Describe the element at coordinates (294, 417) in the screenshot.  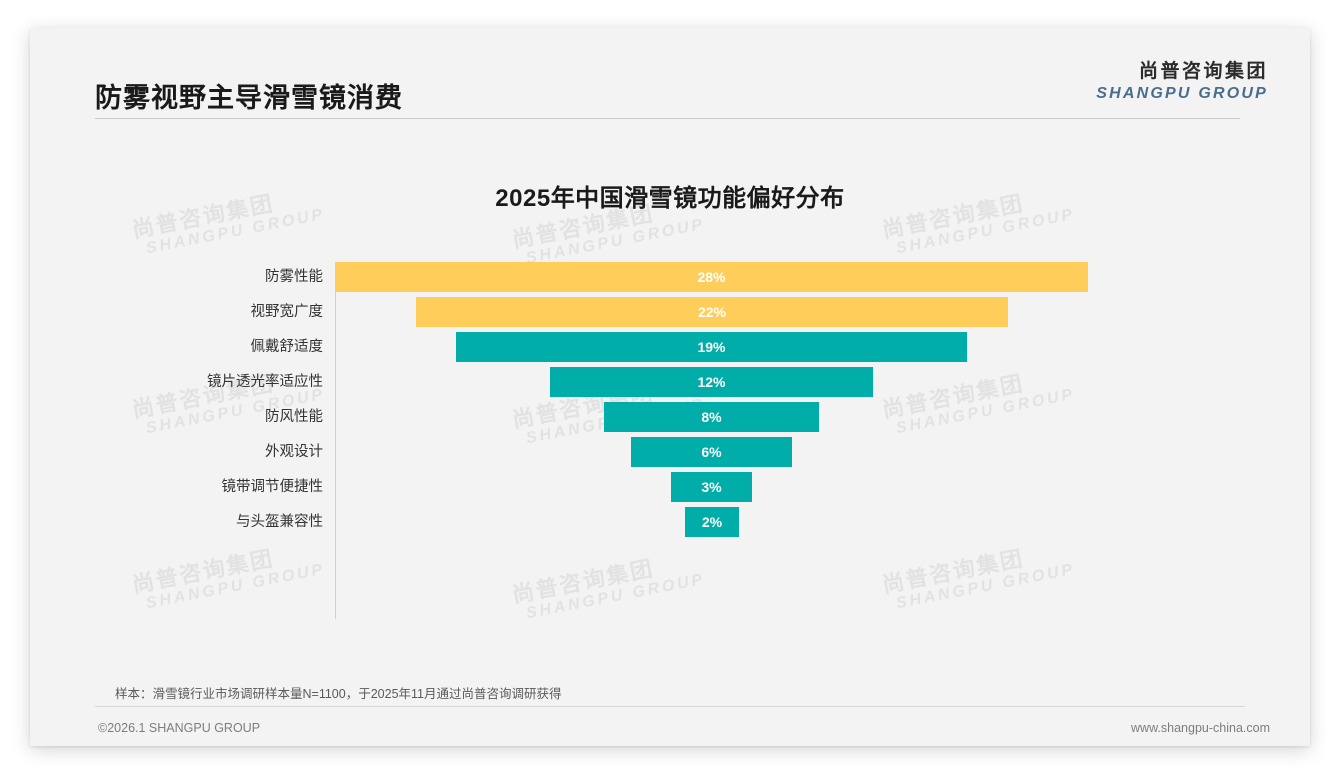
I see `category-label: 防风性能` at that location.